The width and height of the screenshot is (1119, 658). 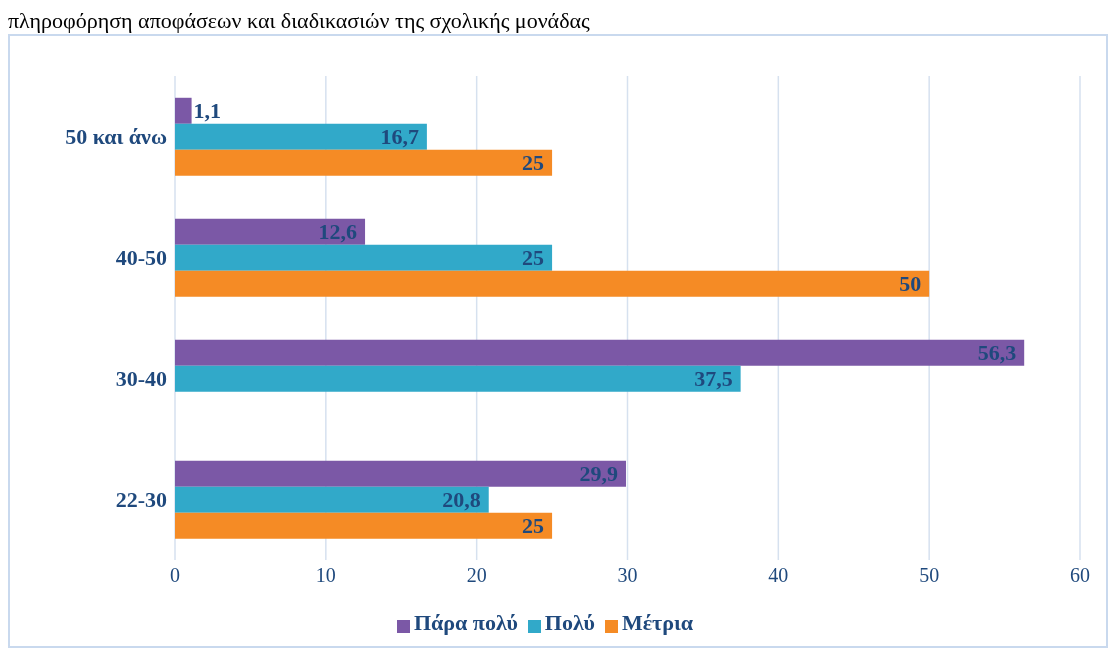 I want to click on data-label: 29,9, so click(x=598, y=474).